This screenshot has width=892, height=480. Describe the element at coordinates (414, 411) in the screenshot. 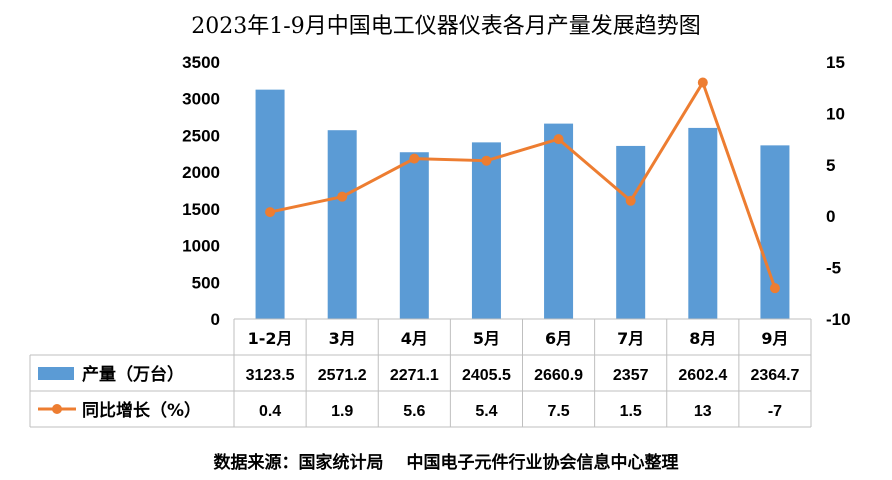

I see `line-value-label: 5.6` at that location.